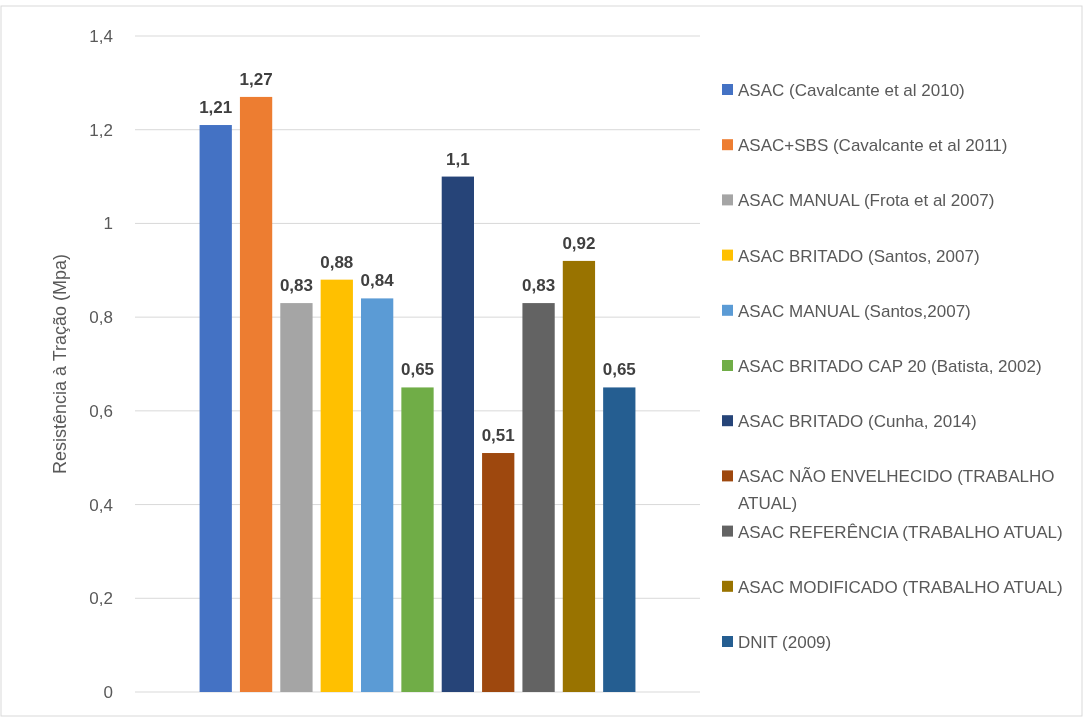 This screenshot has height=717, width=1089. Describe the element at coordinates (101, 36) in the screenshot. I see `y-tick-label: 1,4` at that location.